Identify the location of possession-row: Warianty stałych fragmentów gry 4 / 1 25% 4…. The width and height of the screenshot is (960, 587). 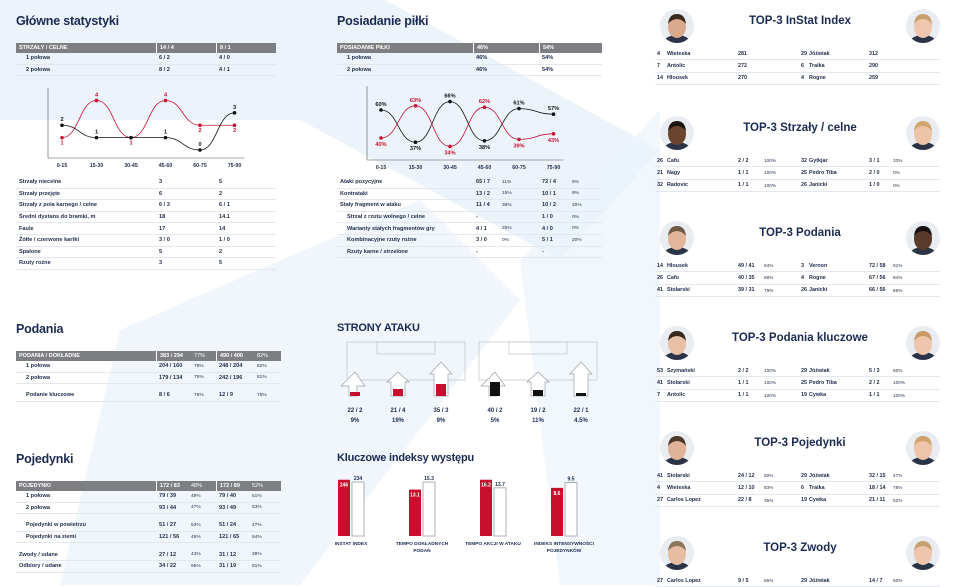
(469, 229).